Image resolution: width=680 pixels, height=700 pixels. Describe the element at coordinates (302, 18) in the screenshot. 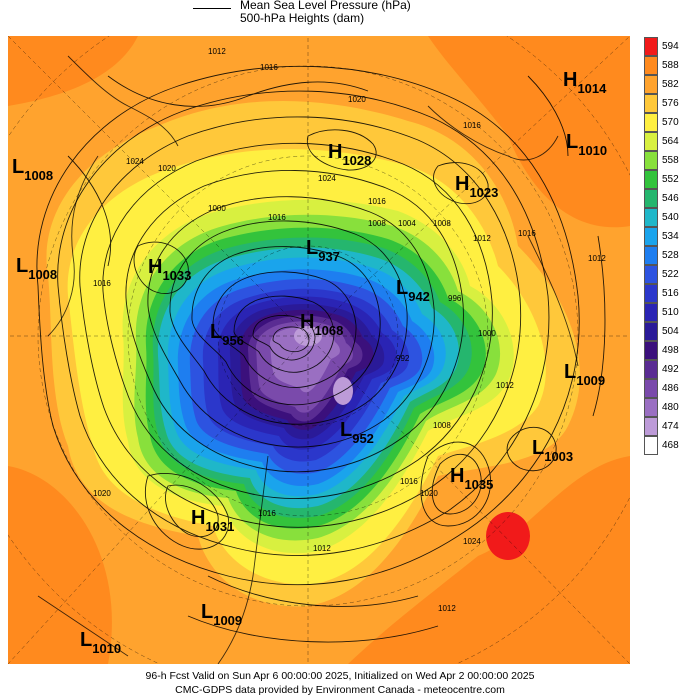

I see `legend-heights-label: 500-hPa Heights (dam)` at that location.